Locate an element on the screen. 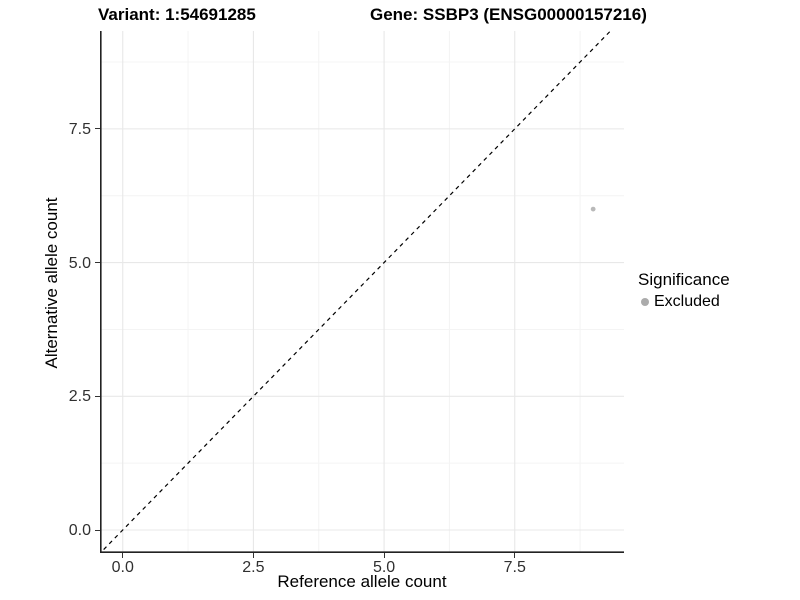  legend: Significance Excluded is located at coordinates (684, 290).